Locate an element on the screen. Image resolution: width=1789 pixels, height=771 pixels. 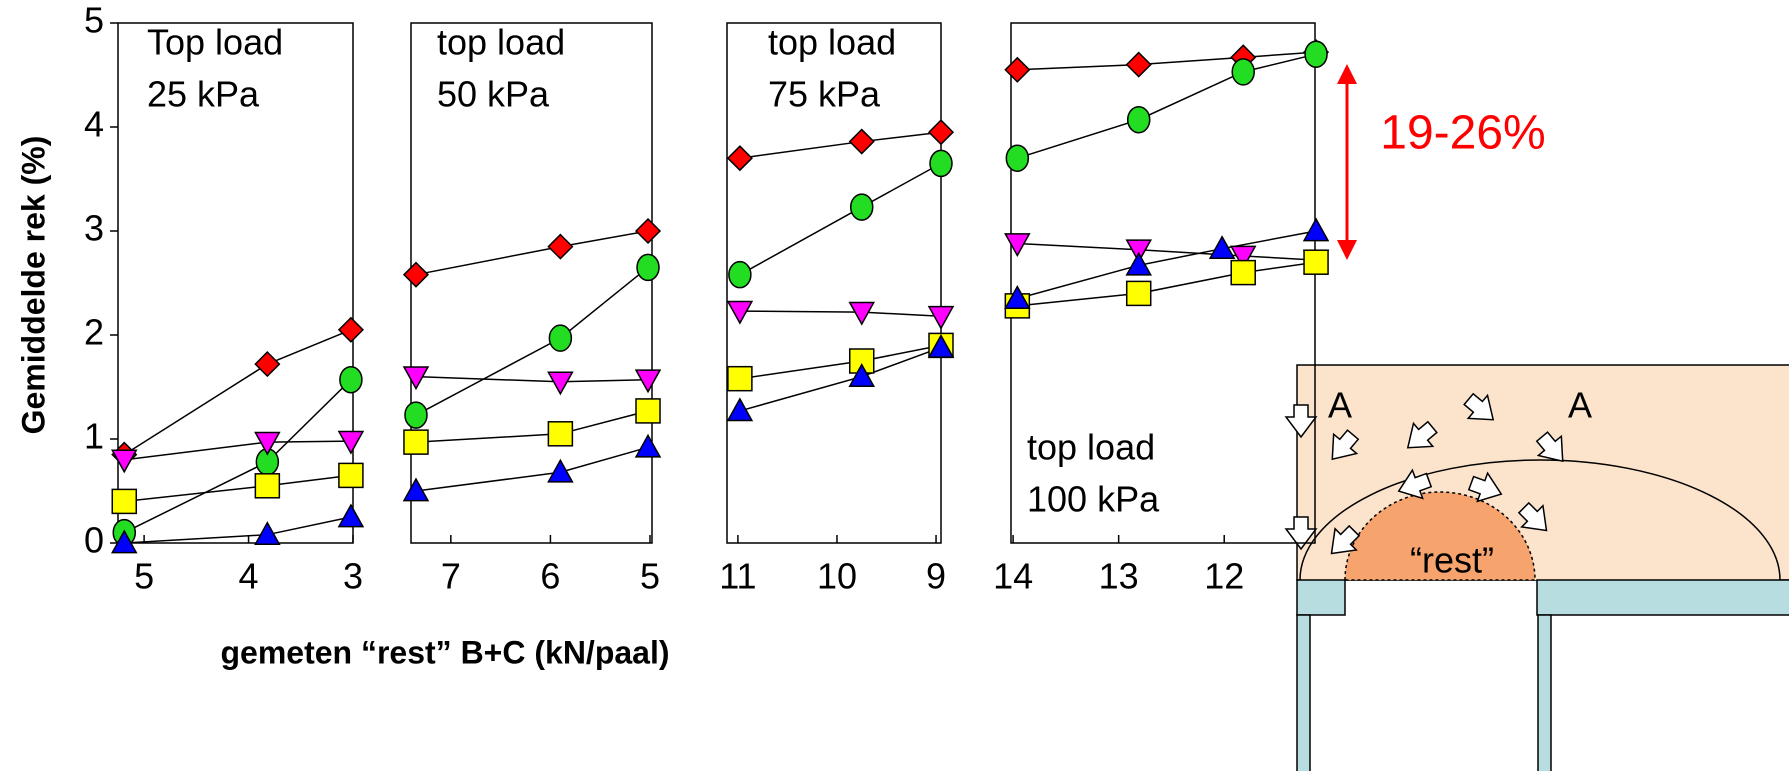
rest-label: “rest” is located at coordinates (1452, 560).